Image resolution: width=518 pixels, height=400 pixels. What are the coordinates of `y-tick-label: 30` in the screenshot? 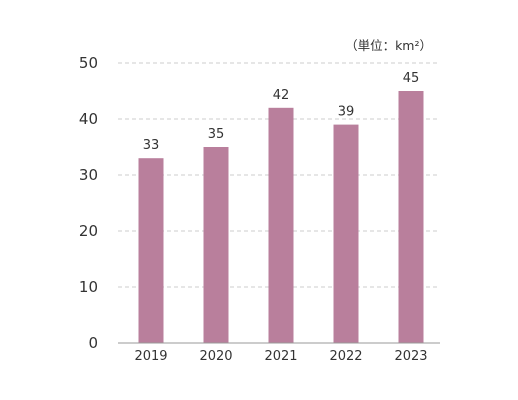 It's located at (88, 175).